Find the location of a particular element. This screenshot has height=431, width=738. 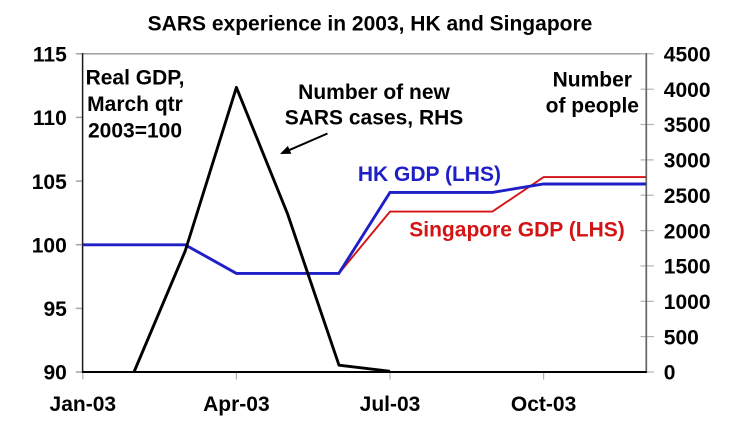

svg-text: March qtr is located at coordinates (135, 104).